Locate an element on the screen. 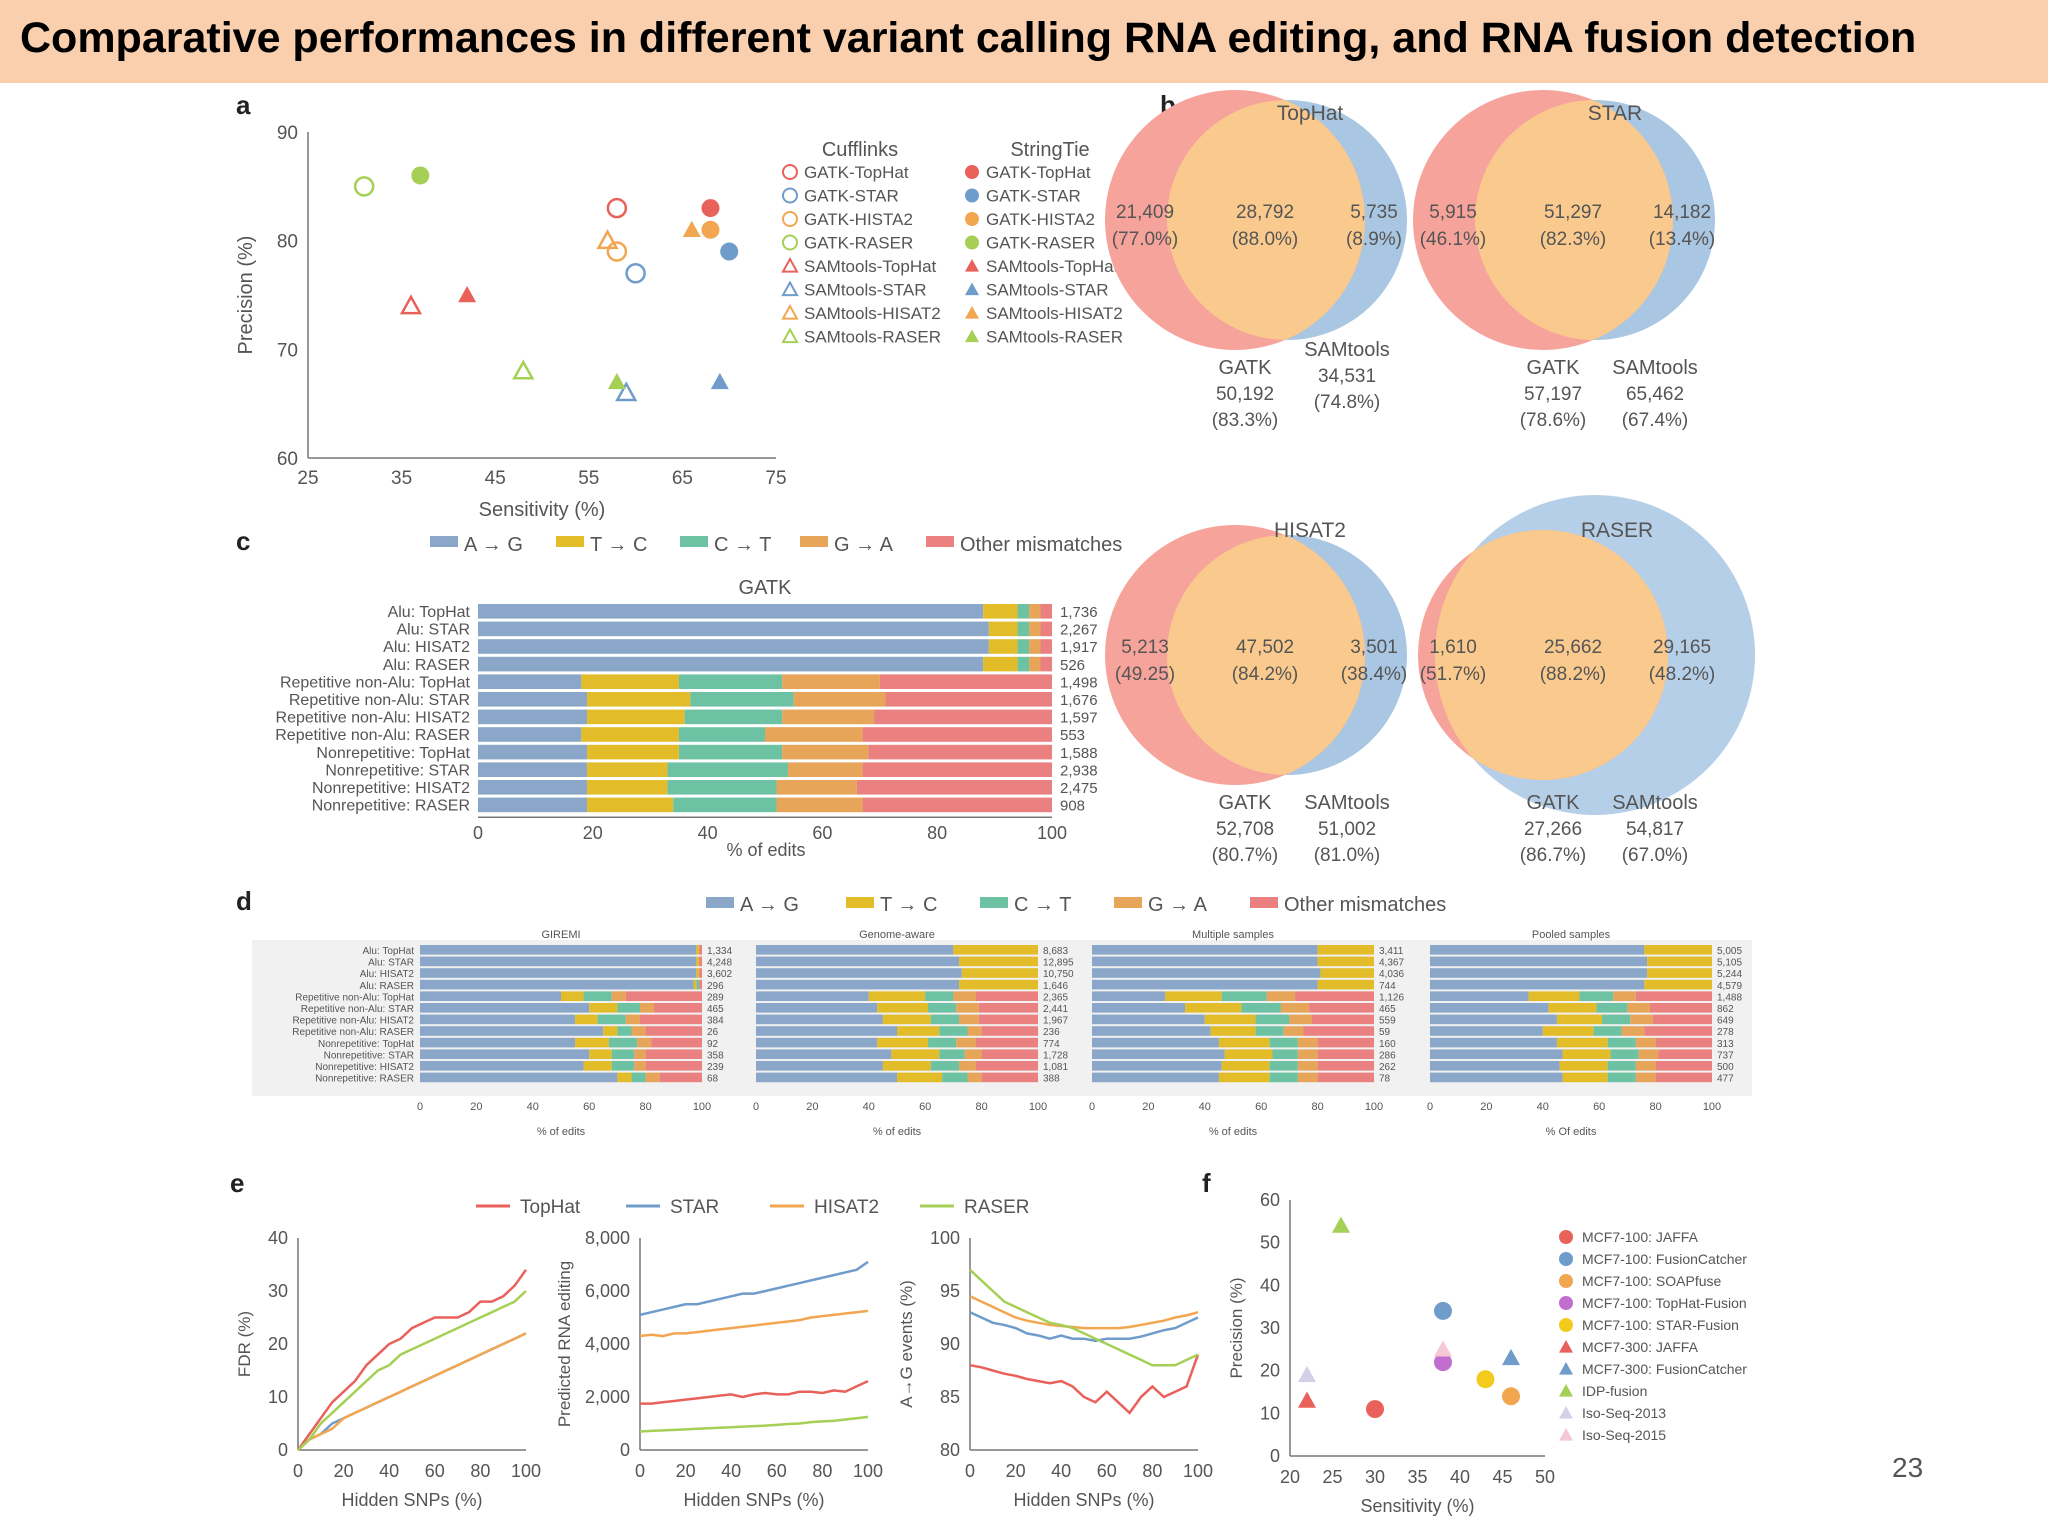 This screenshot has width=2048, height=1536. a-y-tick-label: 90 is located at coordinates (287, 133).